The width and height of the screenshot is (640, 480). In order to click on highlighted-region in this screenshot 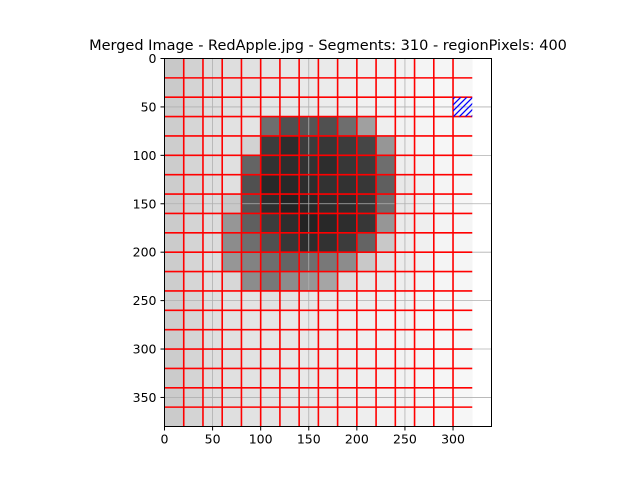, I will do `click(463, 107)`.